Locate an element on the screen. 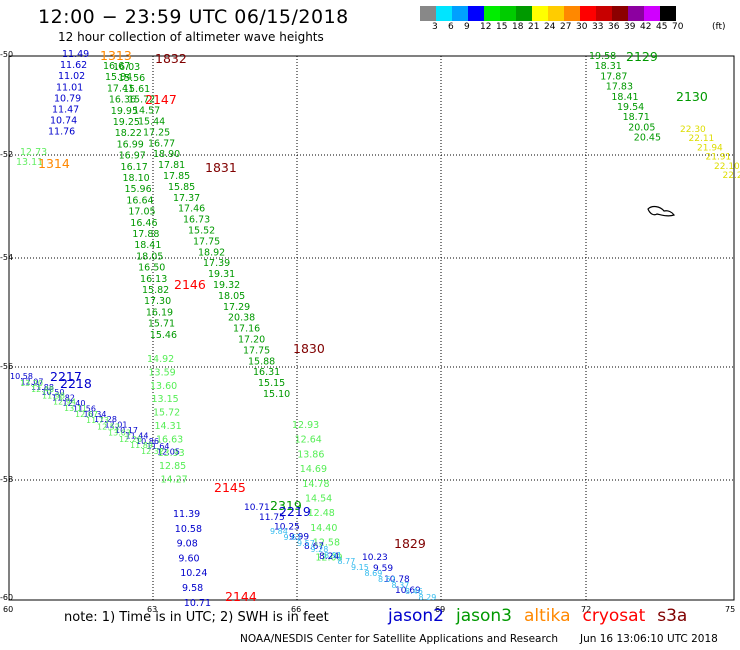 This screenshot has width=740, height=650. swh-value: 8.69 is located at coordinates (374, 573).